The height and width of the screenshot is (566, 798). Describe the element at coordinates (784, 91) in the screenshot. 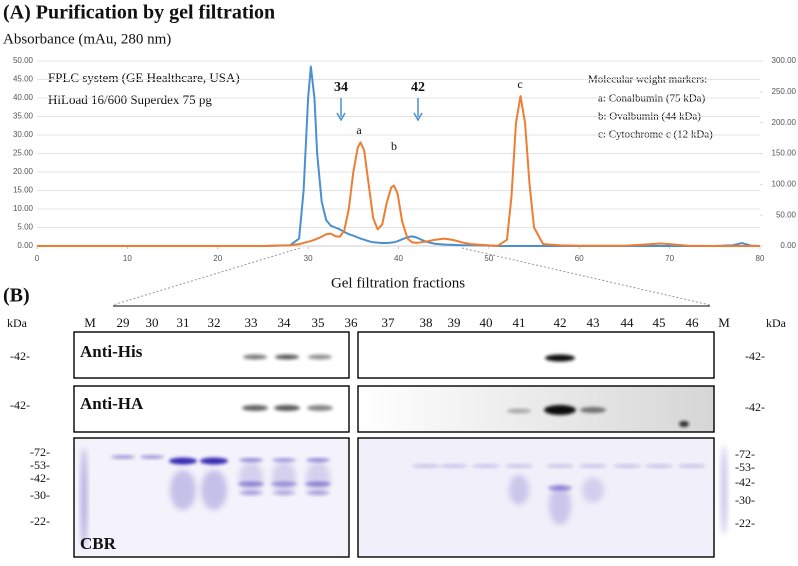

I see `y2-tick-label: 250.00` at that location.